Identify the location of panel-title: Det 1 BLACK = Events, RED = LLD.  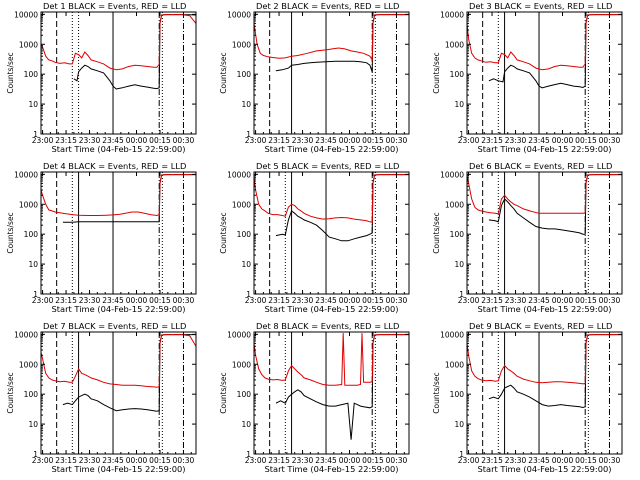
(114, 6).